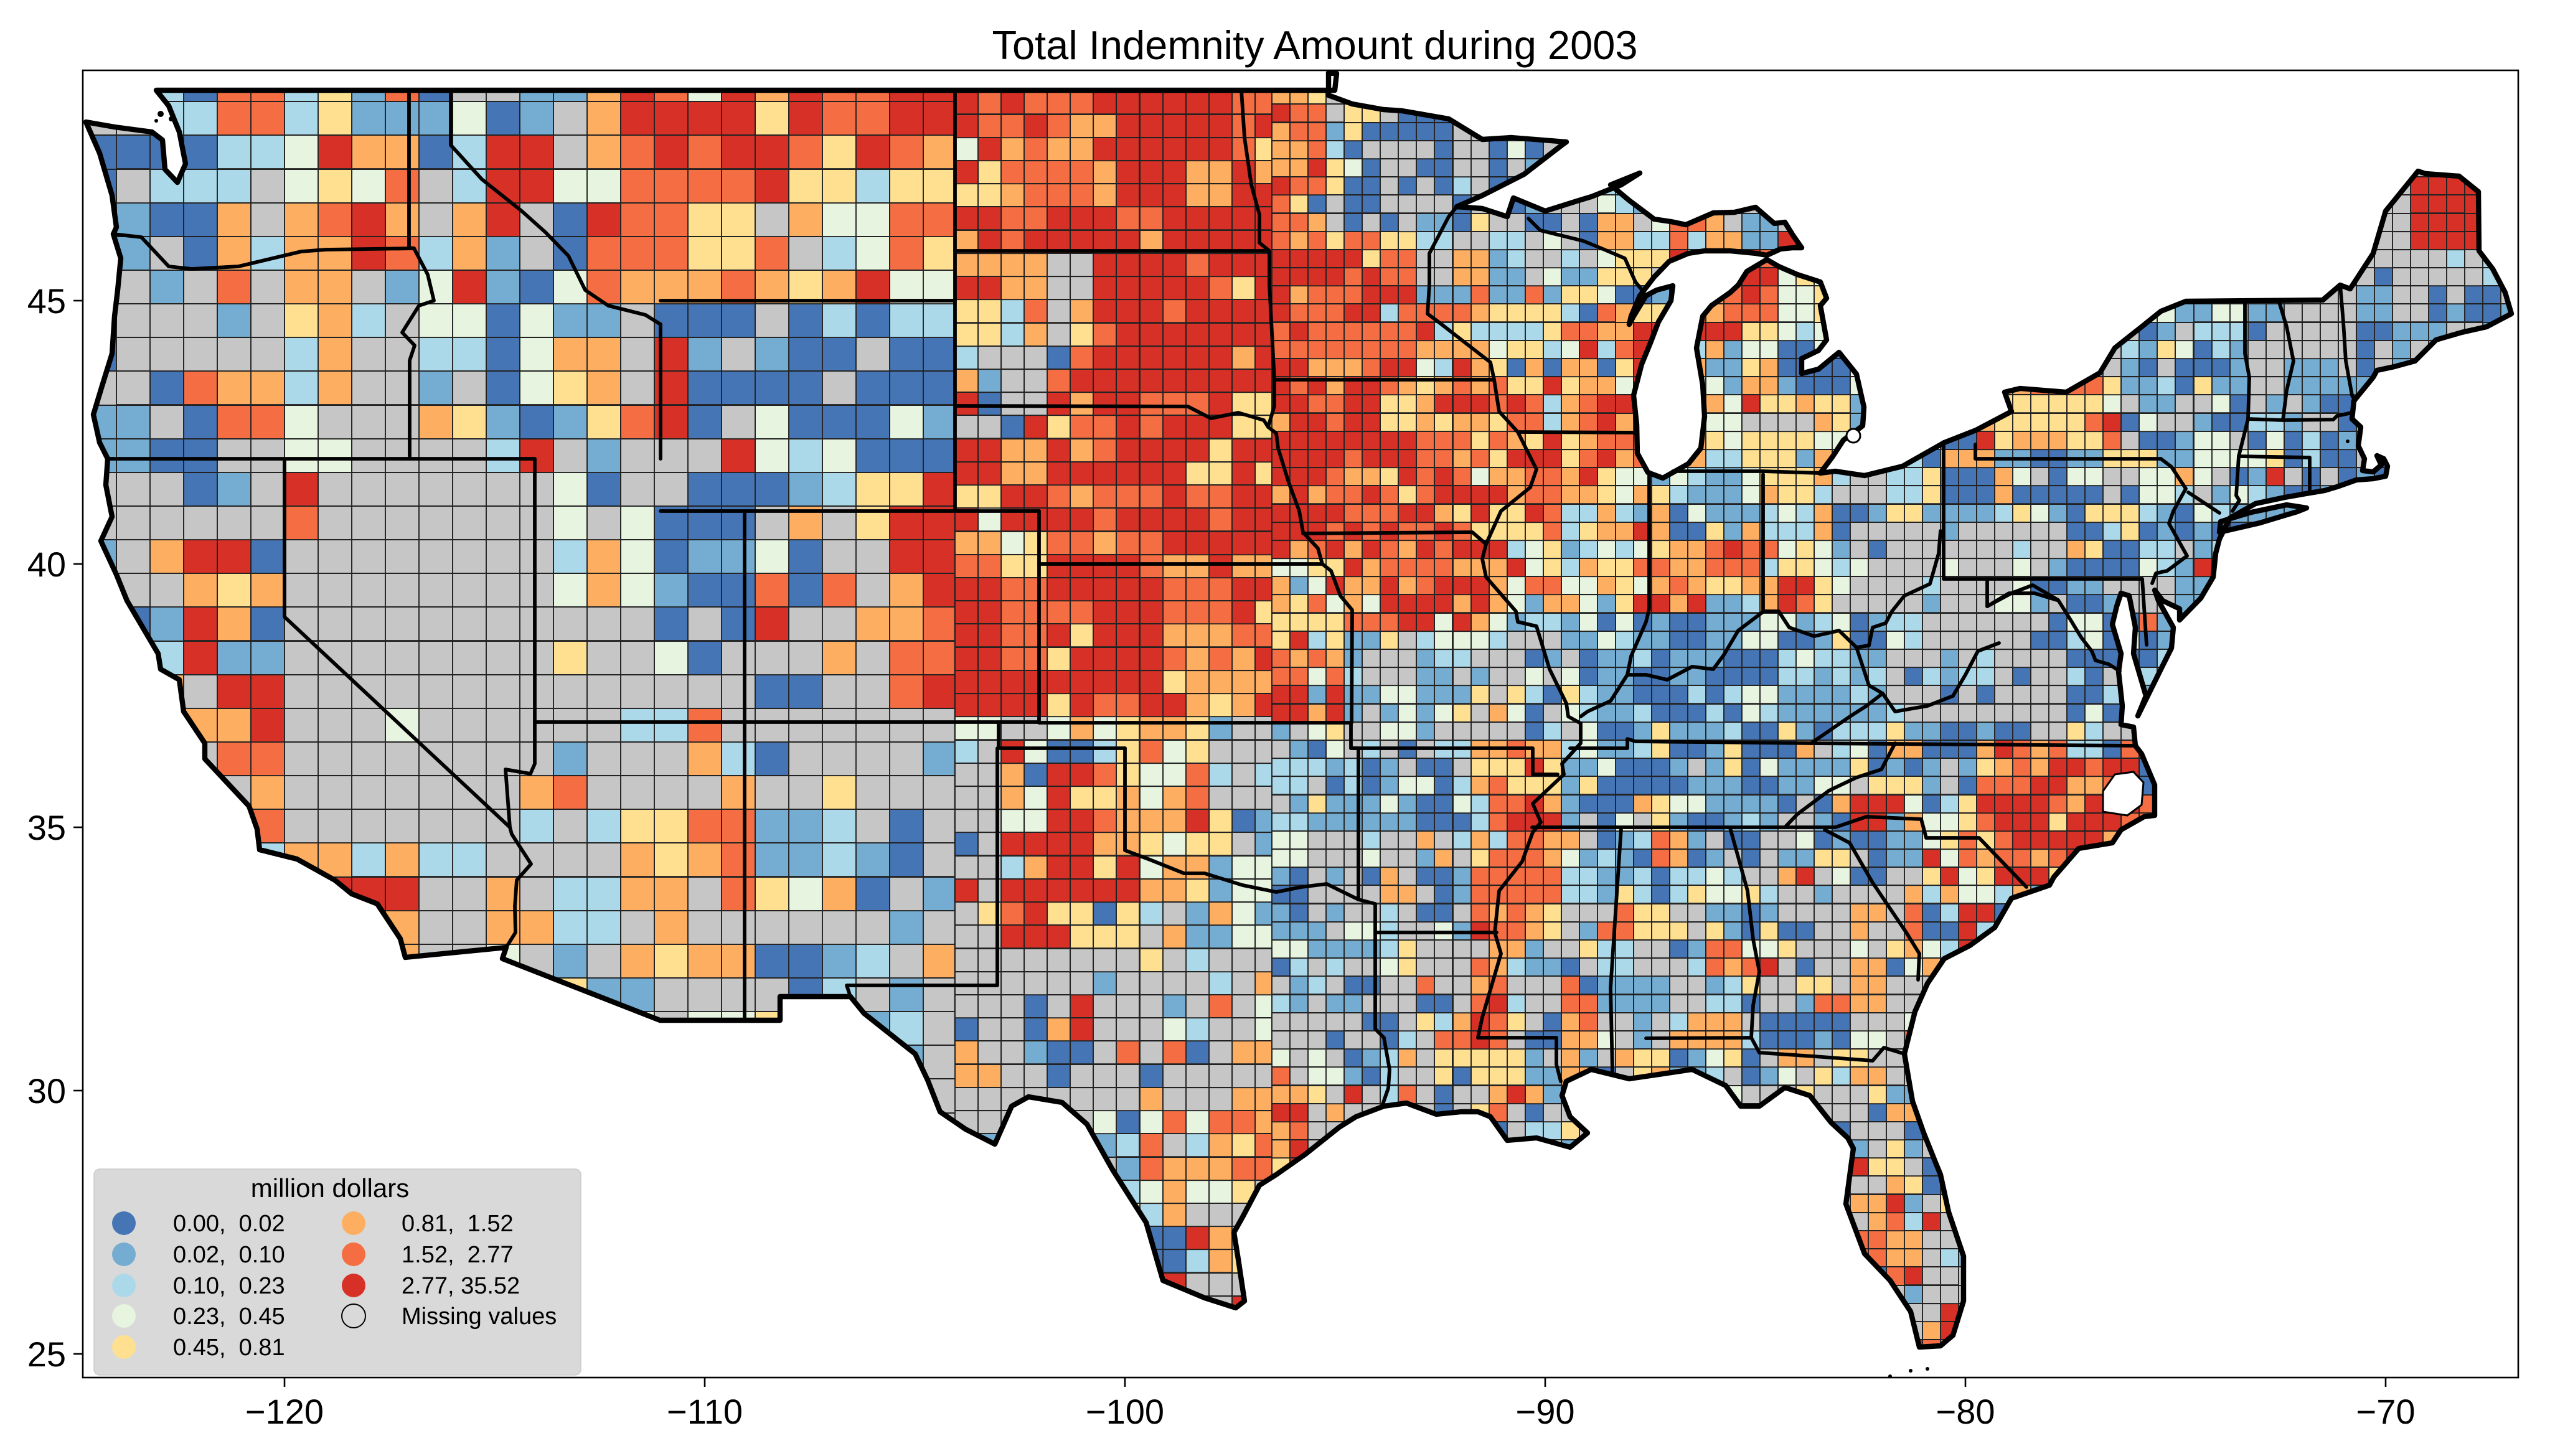 This screenshot has height=1456, width=2550. I want to click on svg-text: 0.45, 0.81, so click(229, 1348).